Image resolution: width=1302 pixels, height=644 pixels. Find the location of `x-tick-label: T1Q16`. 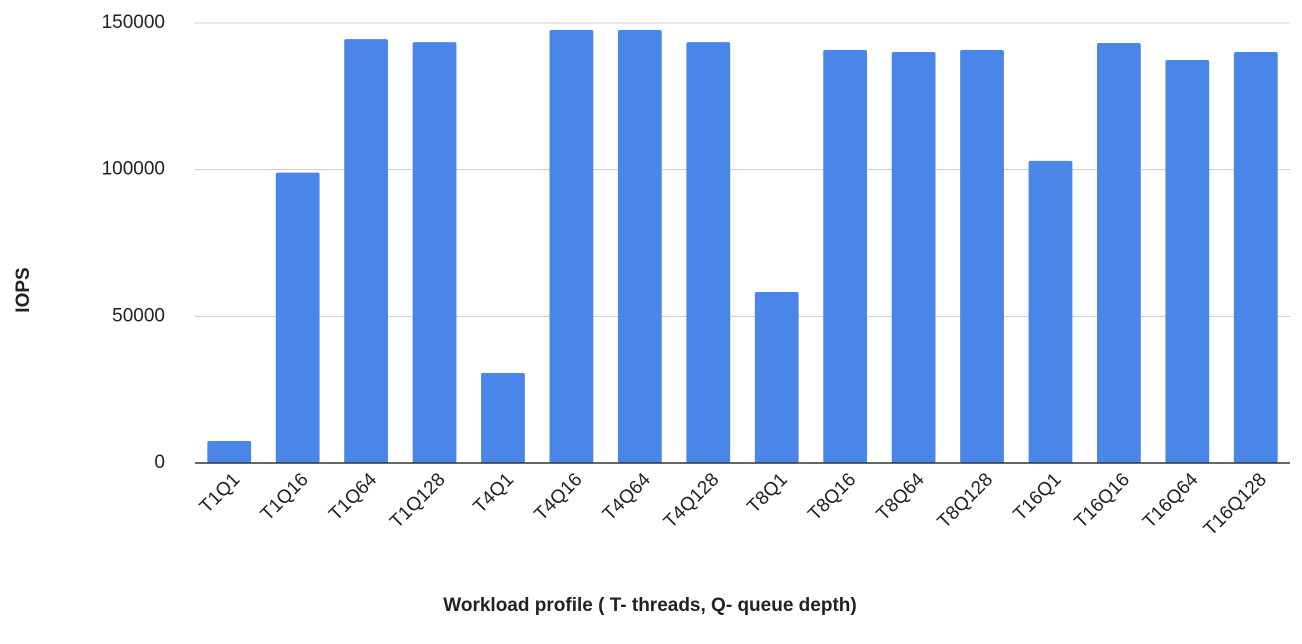

x-tick-label: T1Q16 is located at coordinates (285, 497).